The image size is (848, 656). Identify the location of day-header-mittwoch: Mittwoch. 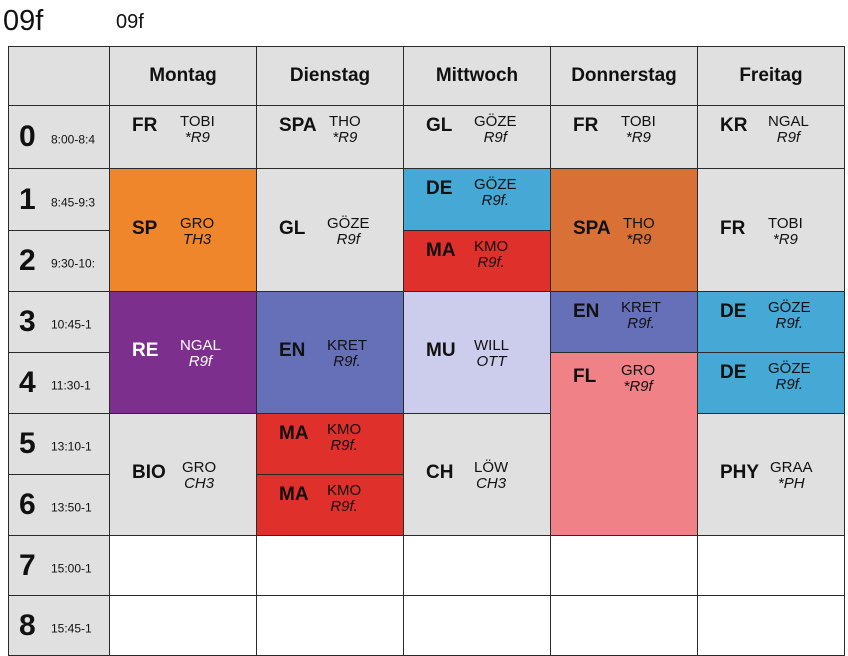
(477, 76).